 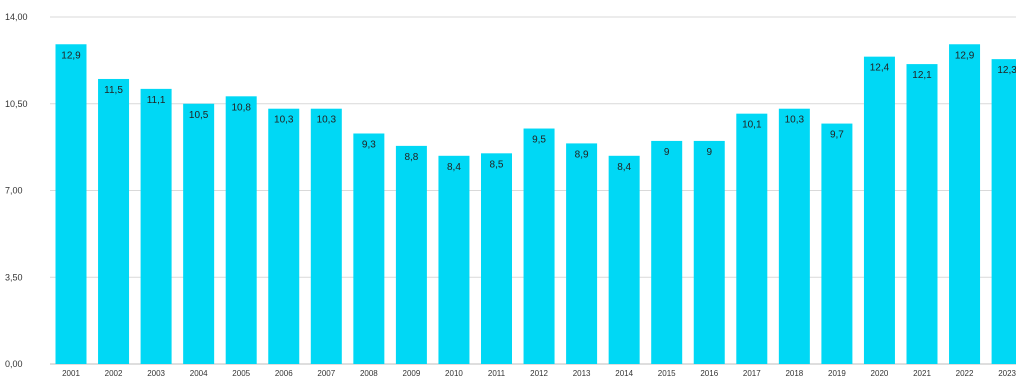 I want to click on x-tick-label: 2009, so click(x=412, y=373).